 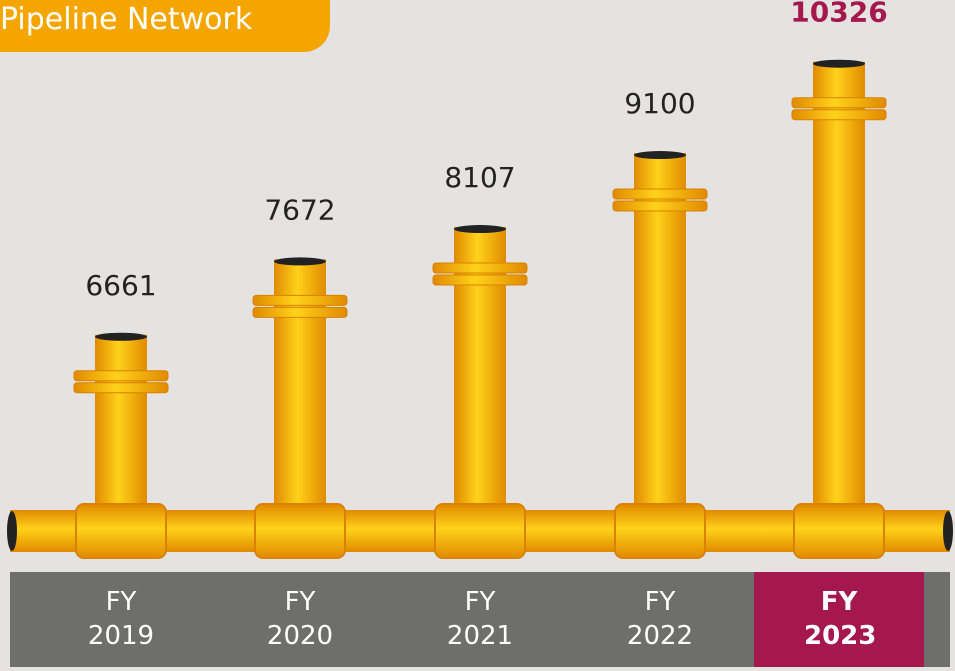 What do you see at coordinates (839, 619) in the screenshot?
I see `category-label: FY 2023` at bounding box center [839, 619].